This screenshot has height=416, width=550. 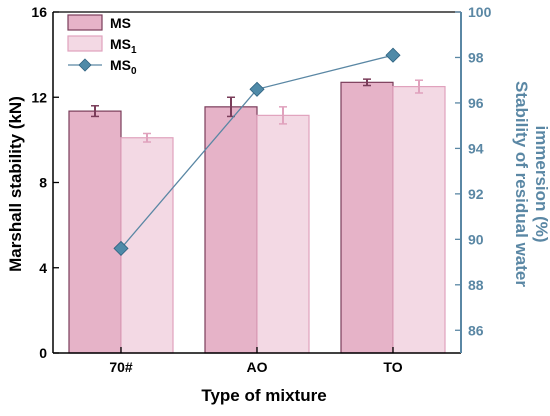 What do you see at coordinates (476, 285) in the screenshot?
I see `right-tick-label: 88` at bounding box center [476, 285].